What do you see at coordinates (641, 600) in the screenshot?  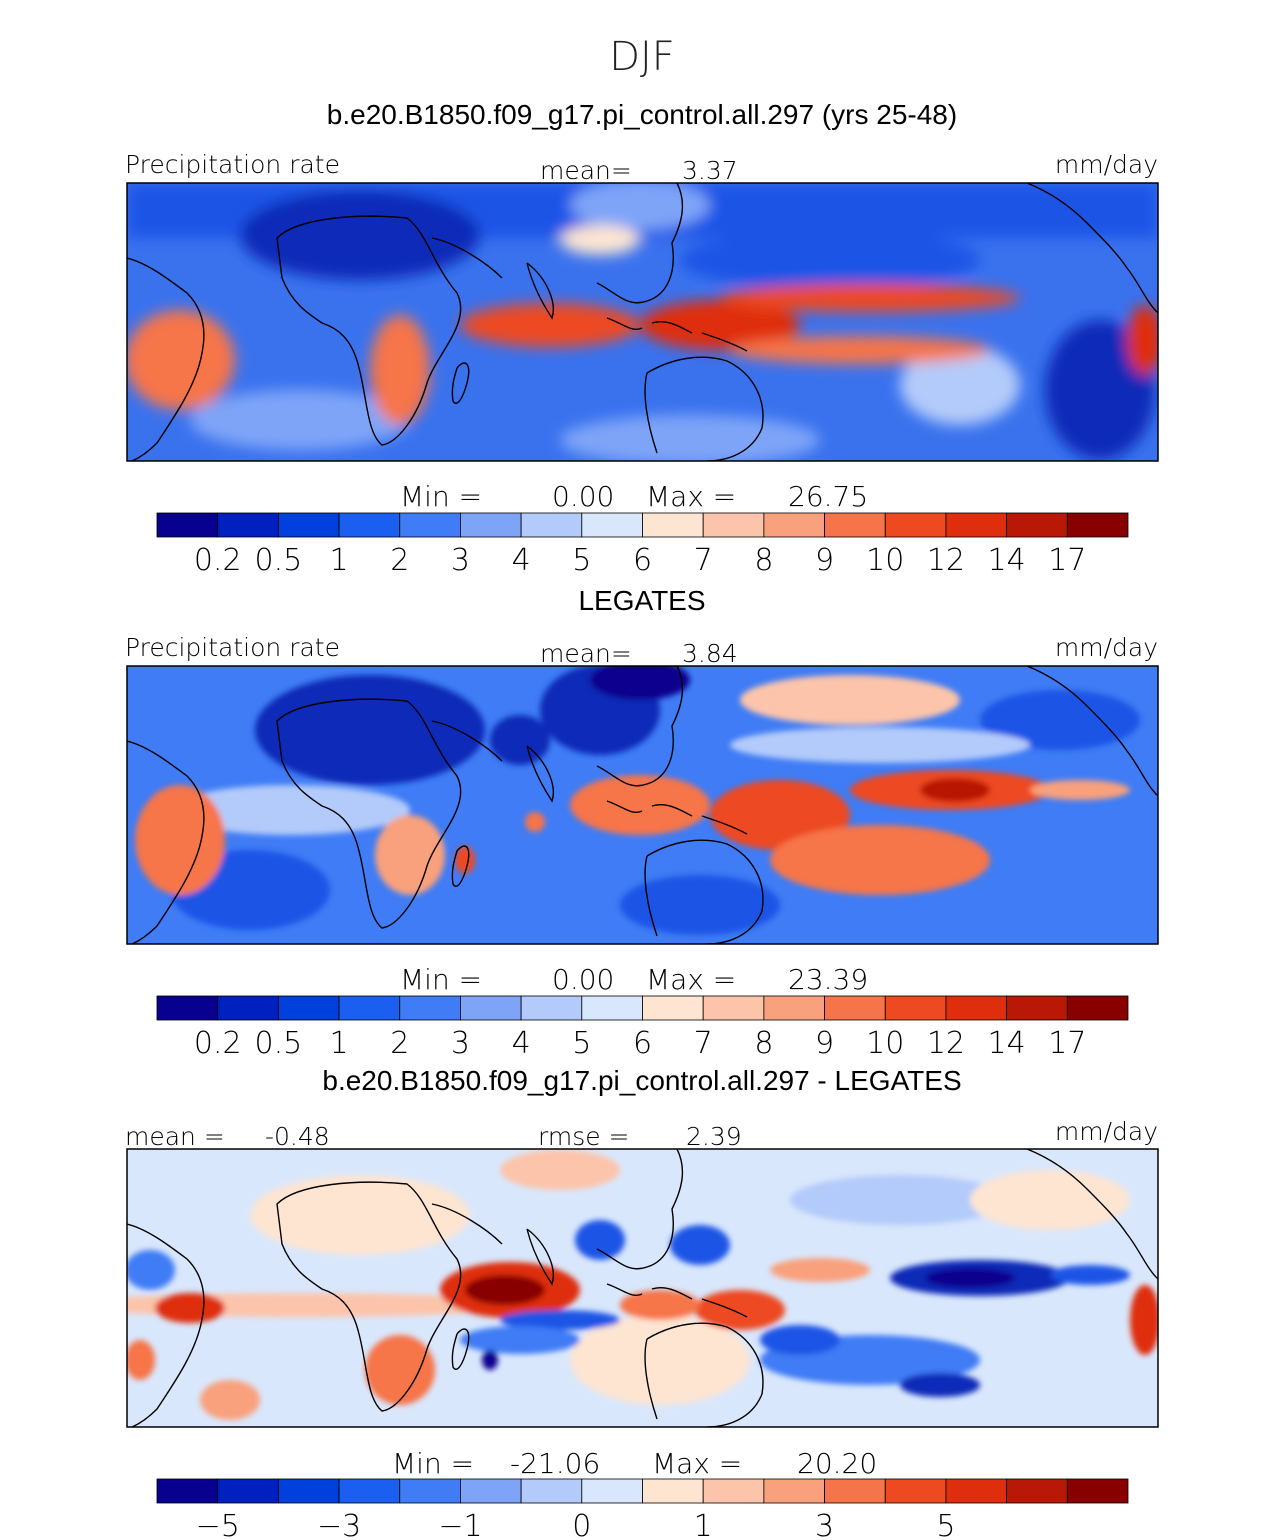 I see `panel-2-title: LEGATES` at bounding box center [641, 600].